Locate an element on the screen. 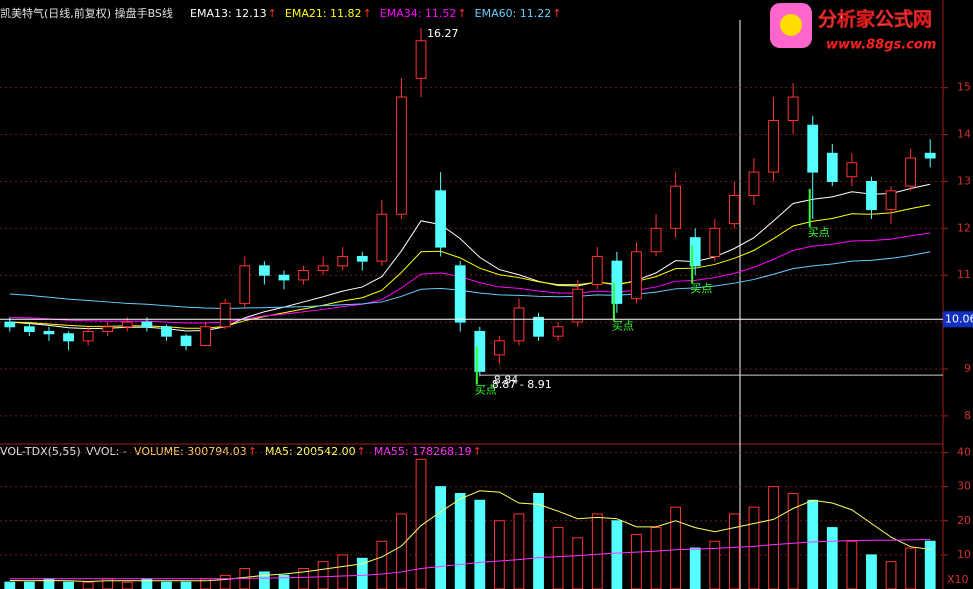 The width and height of the screenshot is (973, 589). y-tick-label: 10 is located at coordinates (964, 554).